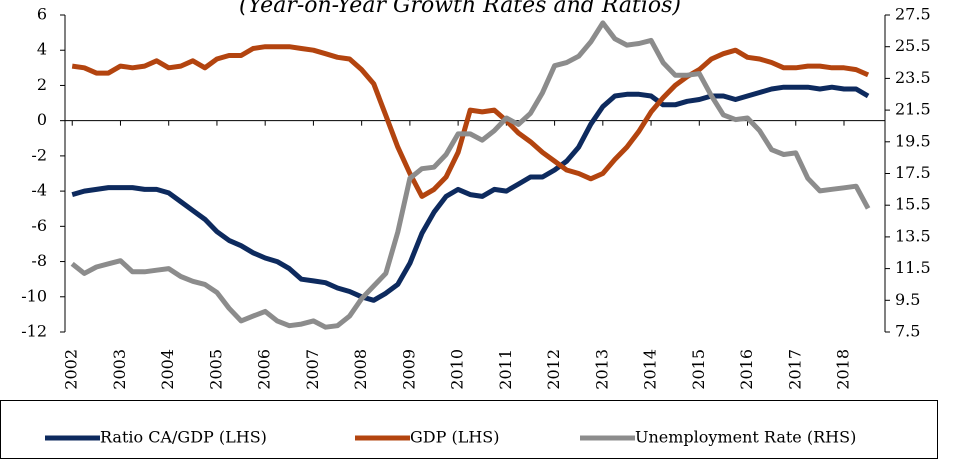  Describe the element at coordinates (183, 437) in the screenshot. I see `legend-label: Ratio CA/GDP (LHS)` at that location.